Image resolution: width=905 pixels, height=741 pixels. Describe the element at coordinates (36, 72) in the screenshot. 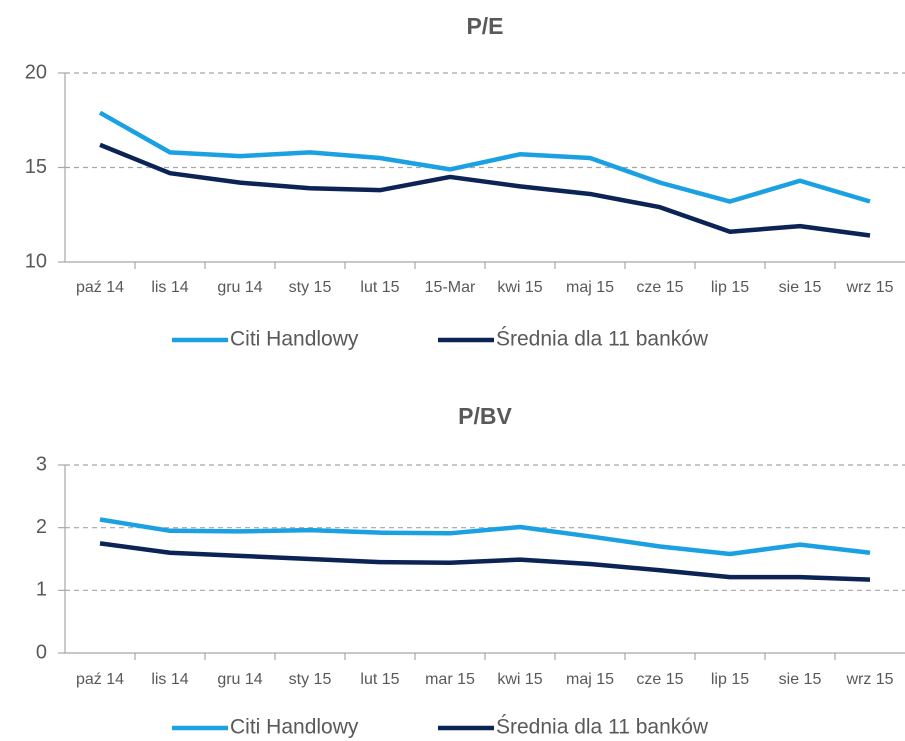

I see `y-tick-label: 20` at that location.